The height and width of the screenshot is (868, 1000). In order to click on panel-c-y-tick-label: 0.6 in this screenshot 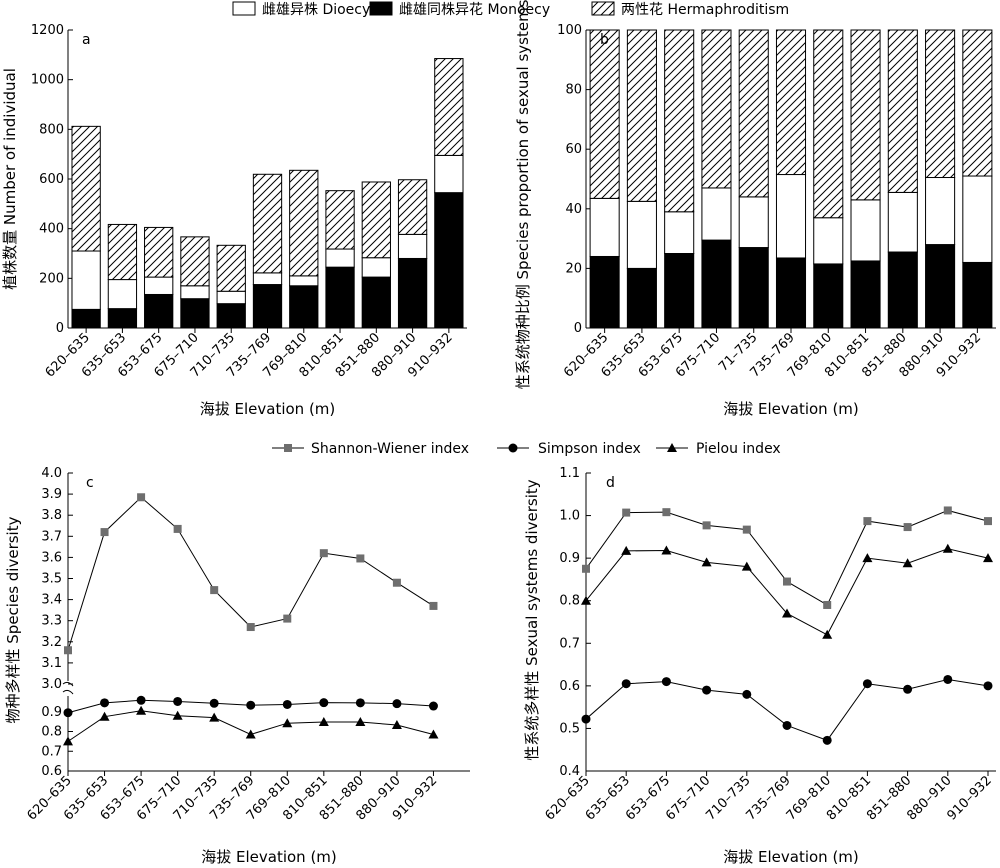, I will do `click(51, 771)`.